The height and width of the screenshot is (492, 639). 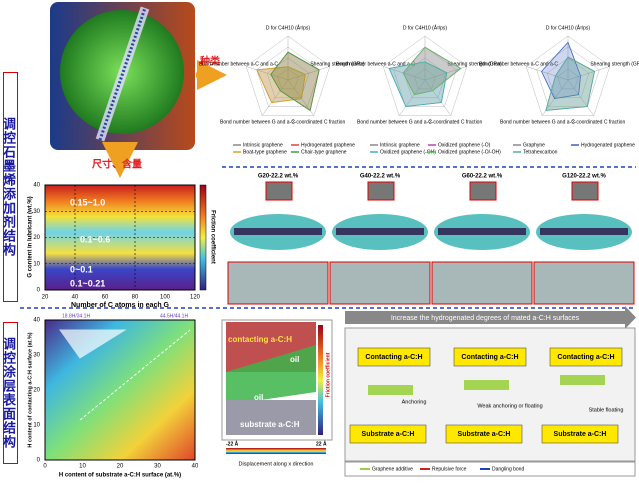 I want to click on point-label: 44.5H/44.1H, so click(x=174, y=316).